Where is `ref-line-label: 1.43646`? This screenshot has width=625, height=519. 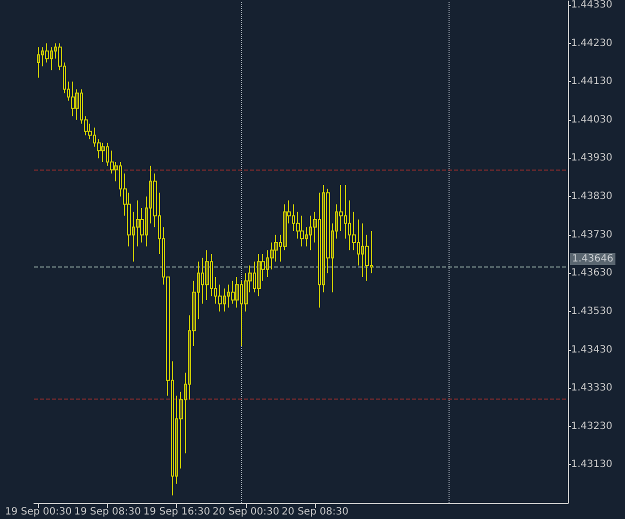 ref-line-label: 1.43646 is located at coordinates (593, 259).